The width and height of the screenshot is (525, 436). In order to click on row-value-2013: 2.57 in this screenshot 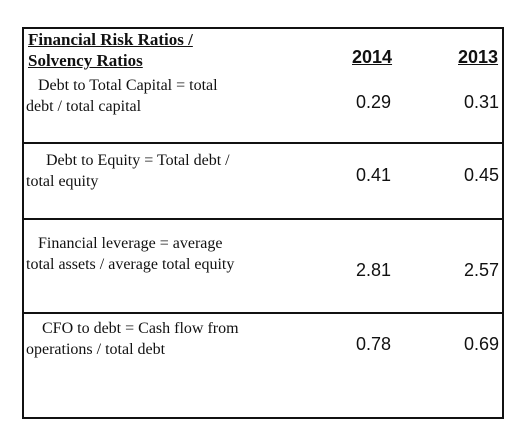, I will do `click(482, 270)`.